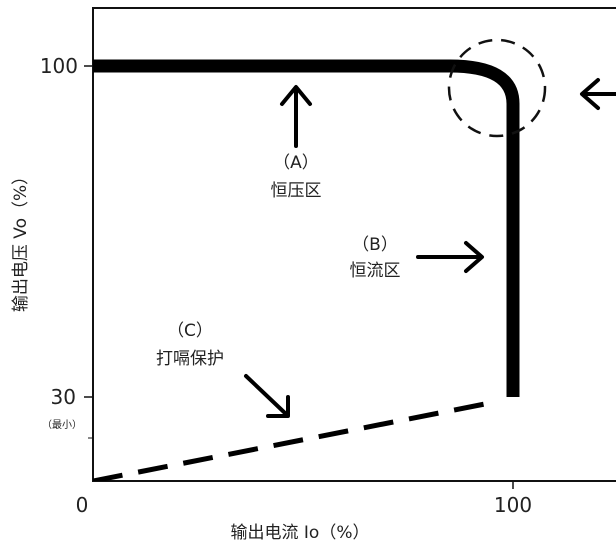  I want to click on arrow-b-icon, so click(450, 257).